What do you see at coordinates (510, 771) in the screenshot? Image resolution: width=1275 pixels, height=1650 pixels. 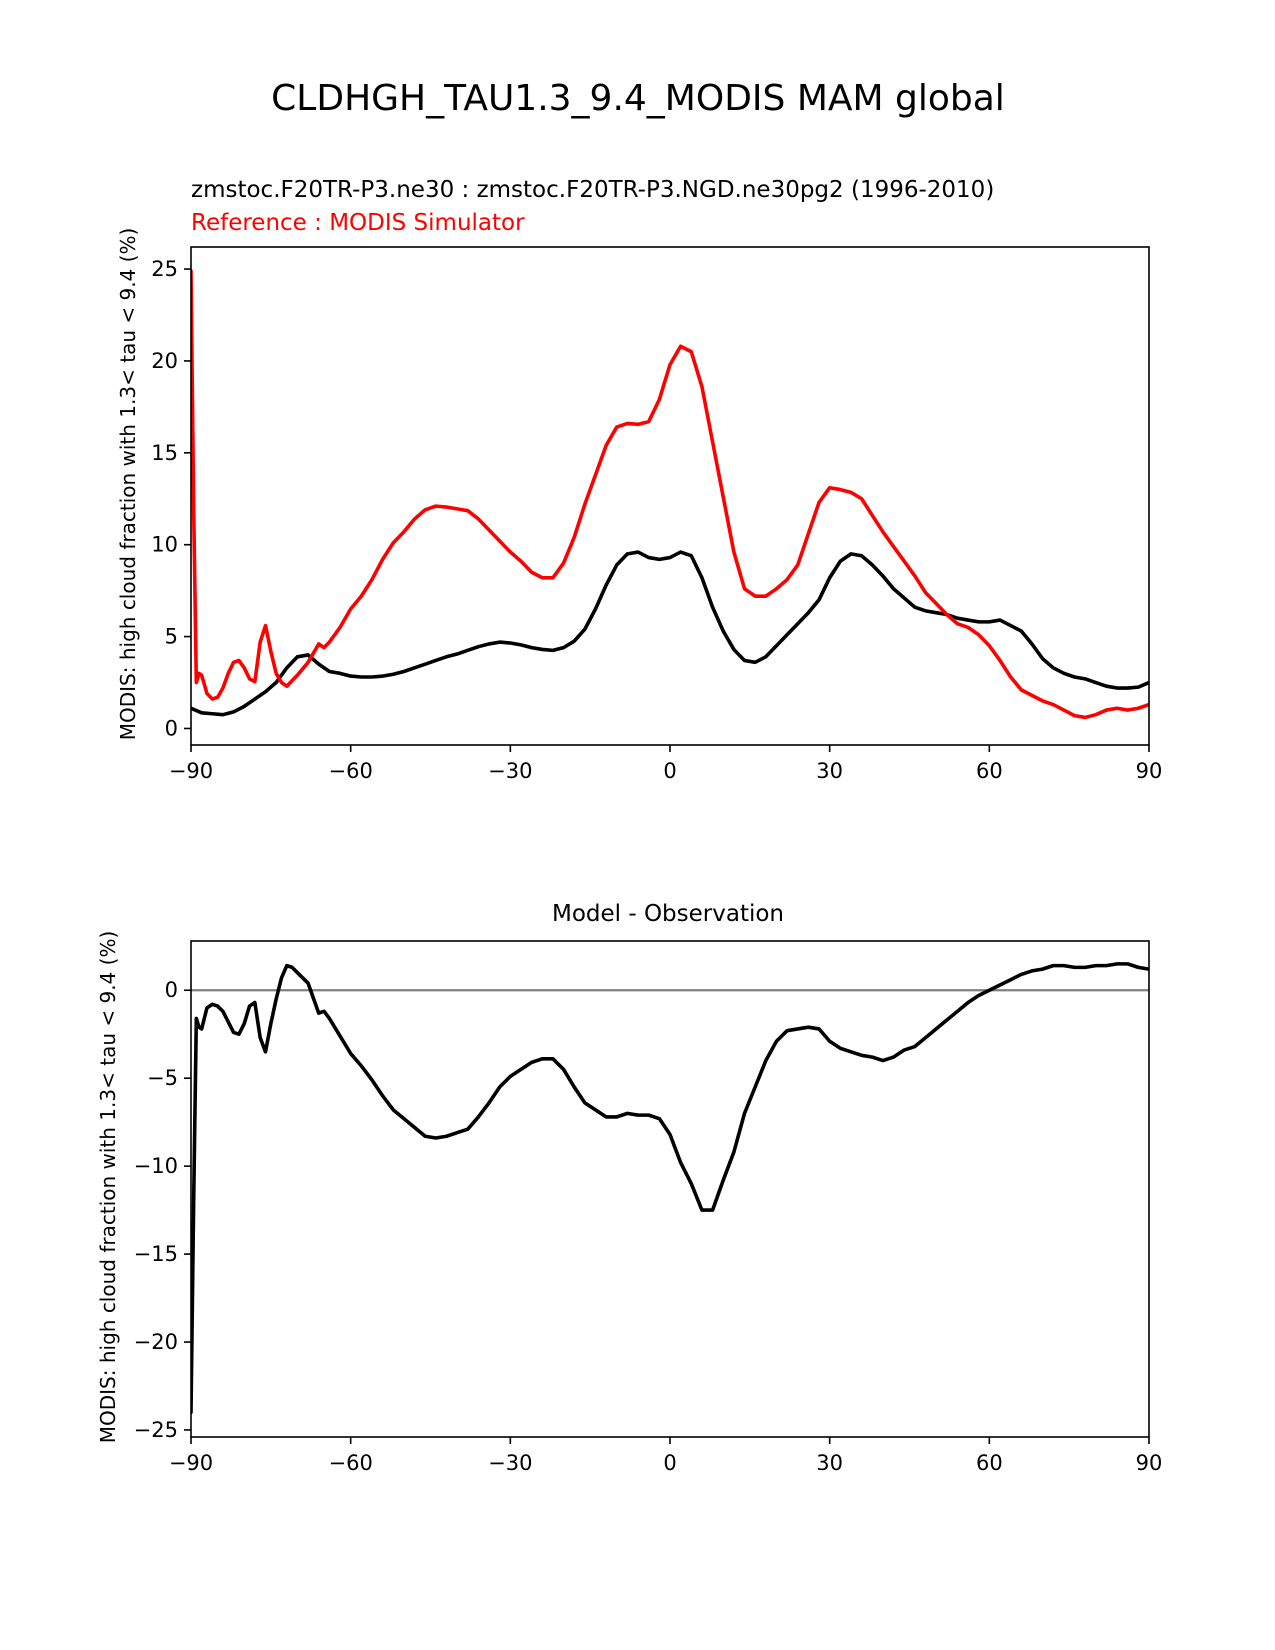 I see `top-x-tick-label: −30` at bounding box center [510, 771].